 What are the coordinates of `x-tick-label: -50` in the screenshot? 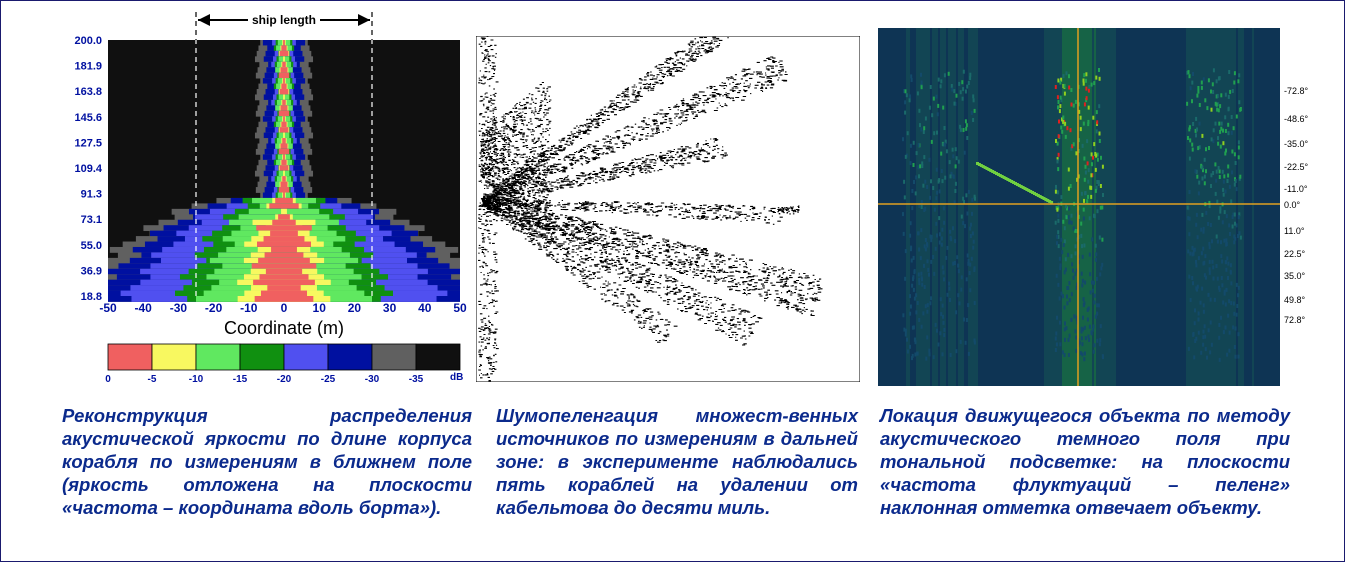 It's located at (108, 308).